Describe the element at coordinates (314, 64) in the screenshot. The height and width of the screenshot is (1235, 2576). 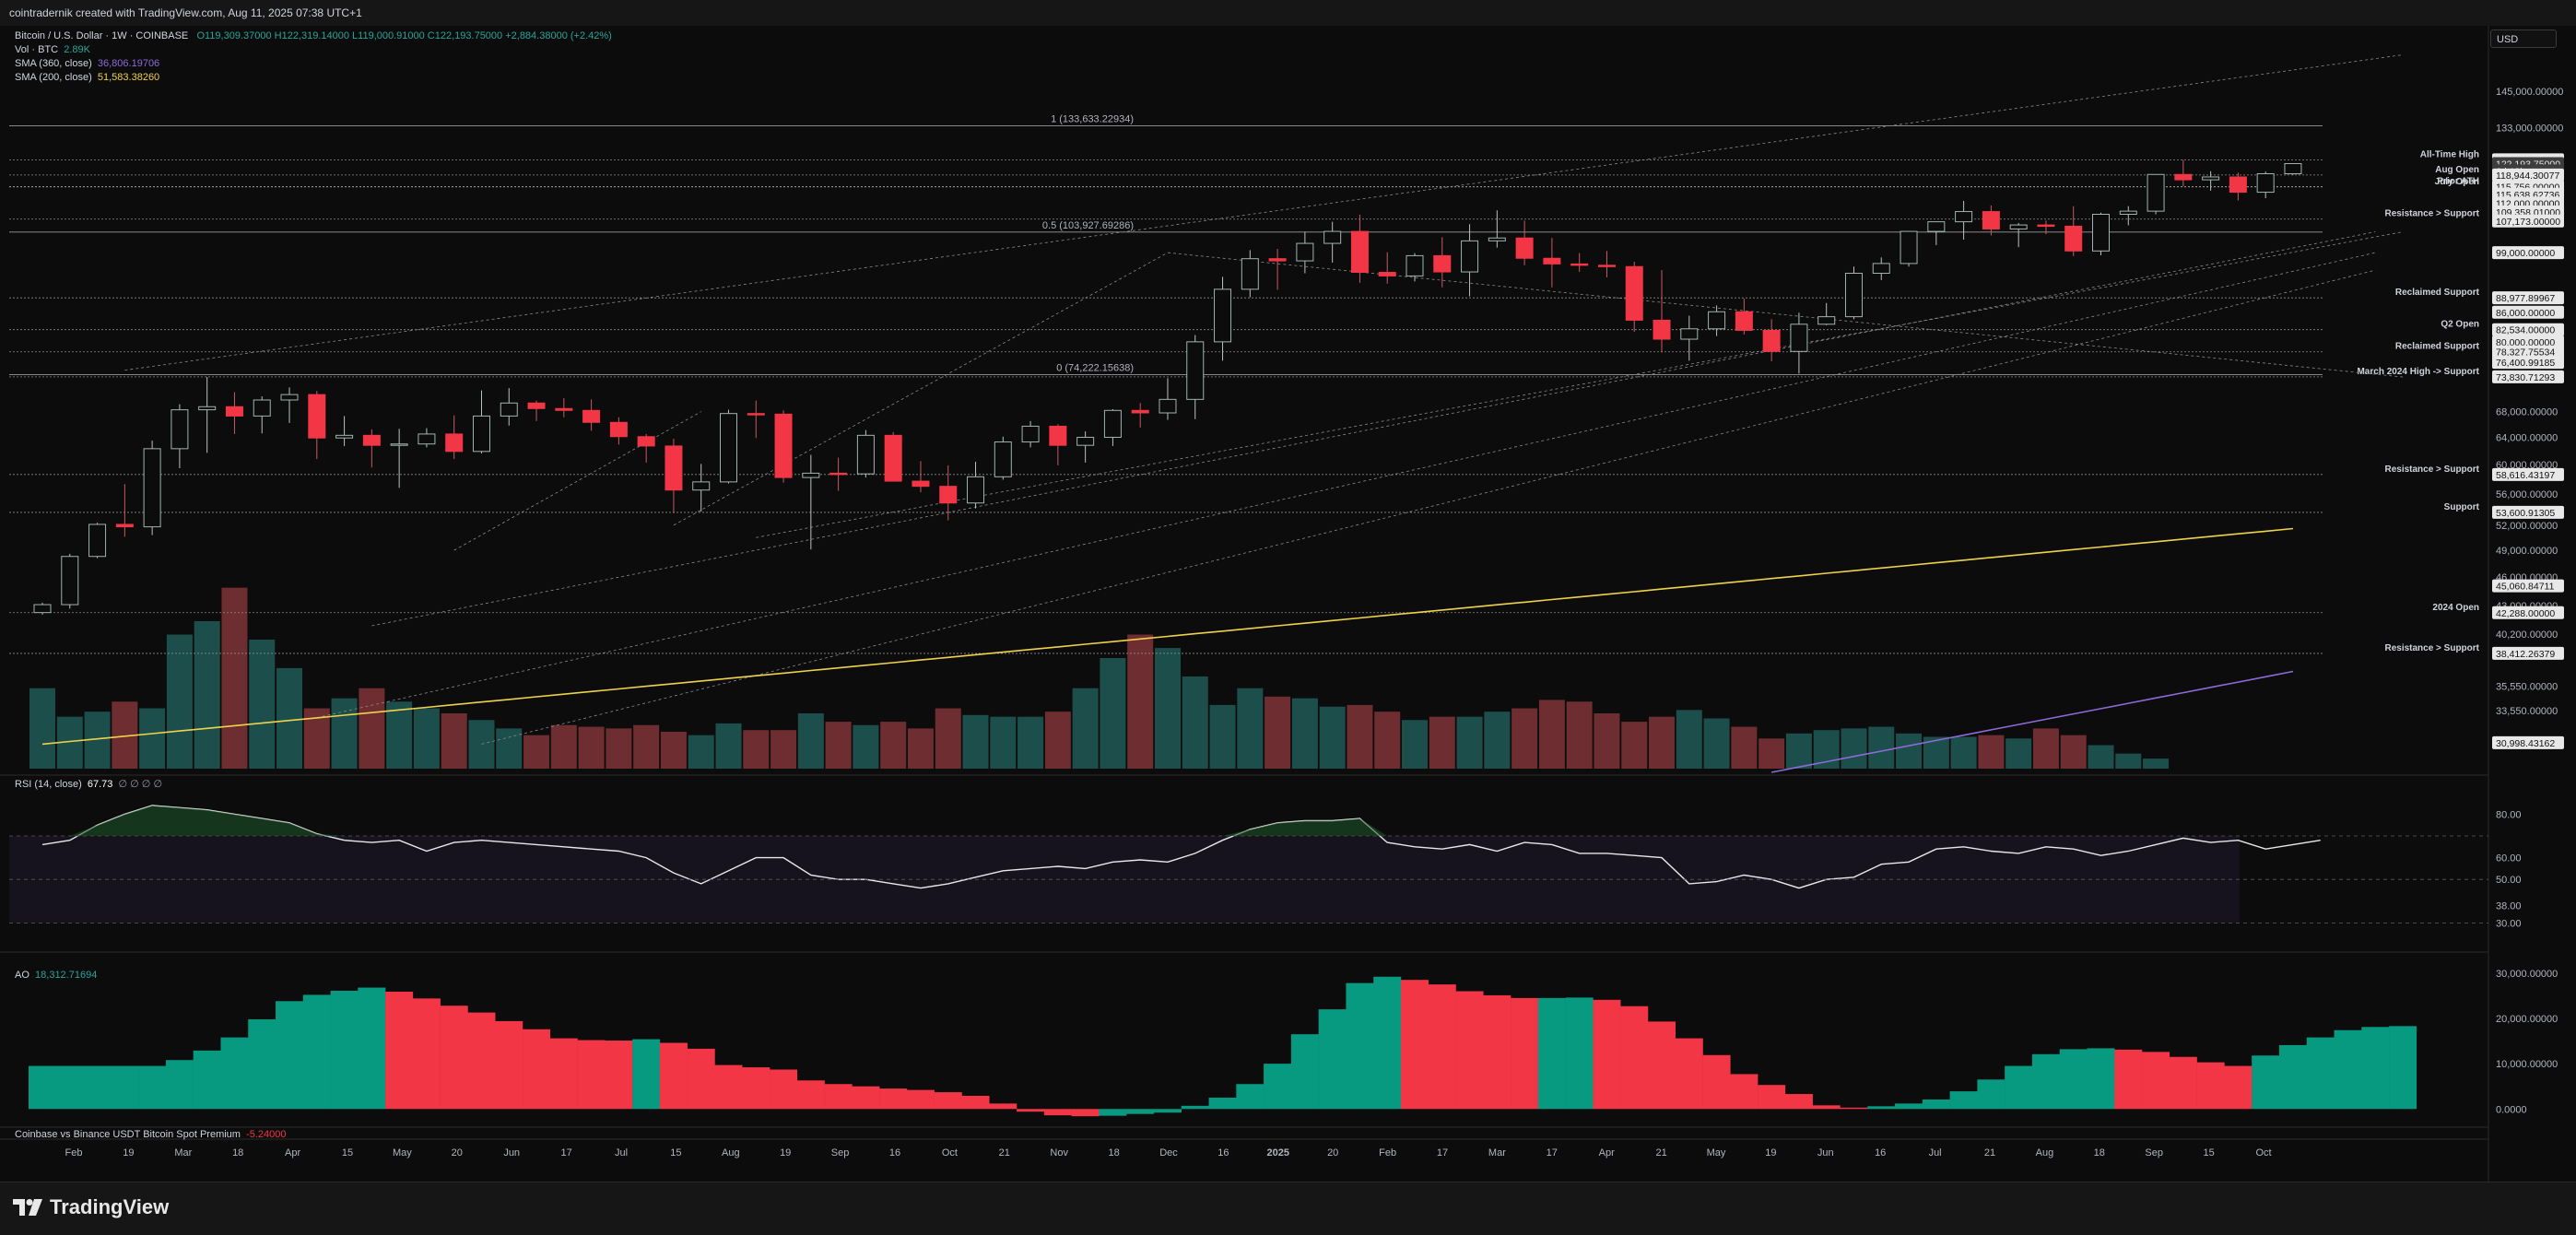
I see `sma360-legend-row: SMA (360, close) 36,806.19706` at that location.